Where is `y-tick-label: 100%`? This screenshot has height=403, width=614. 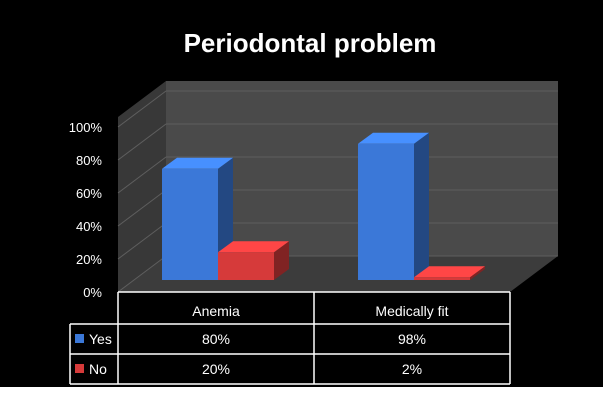
y-tick-label: 100% is located at coordinates (86, 127).